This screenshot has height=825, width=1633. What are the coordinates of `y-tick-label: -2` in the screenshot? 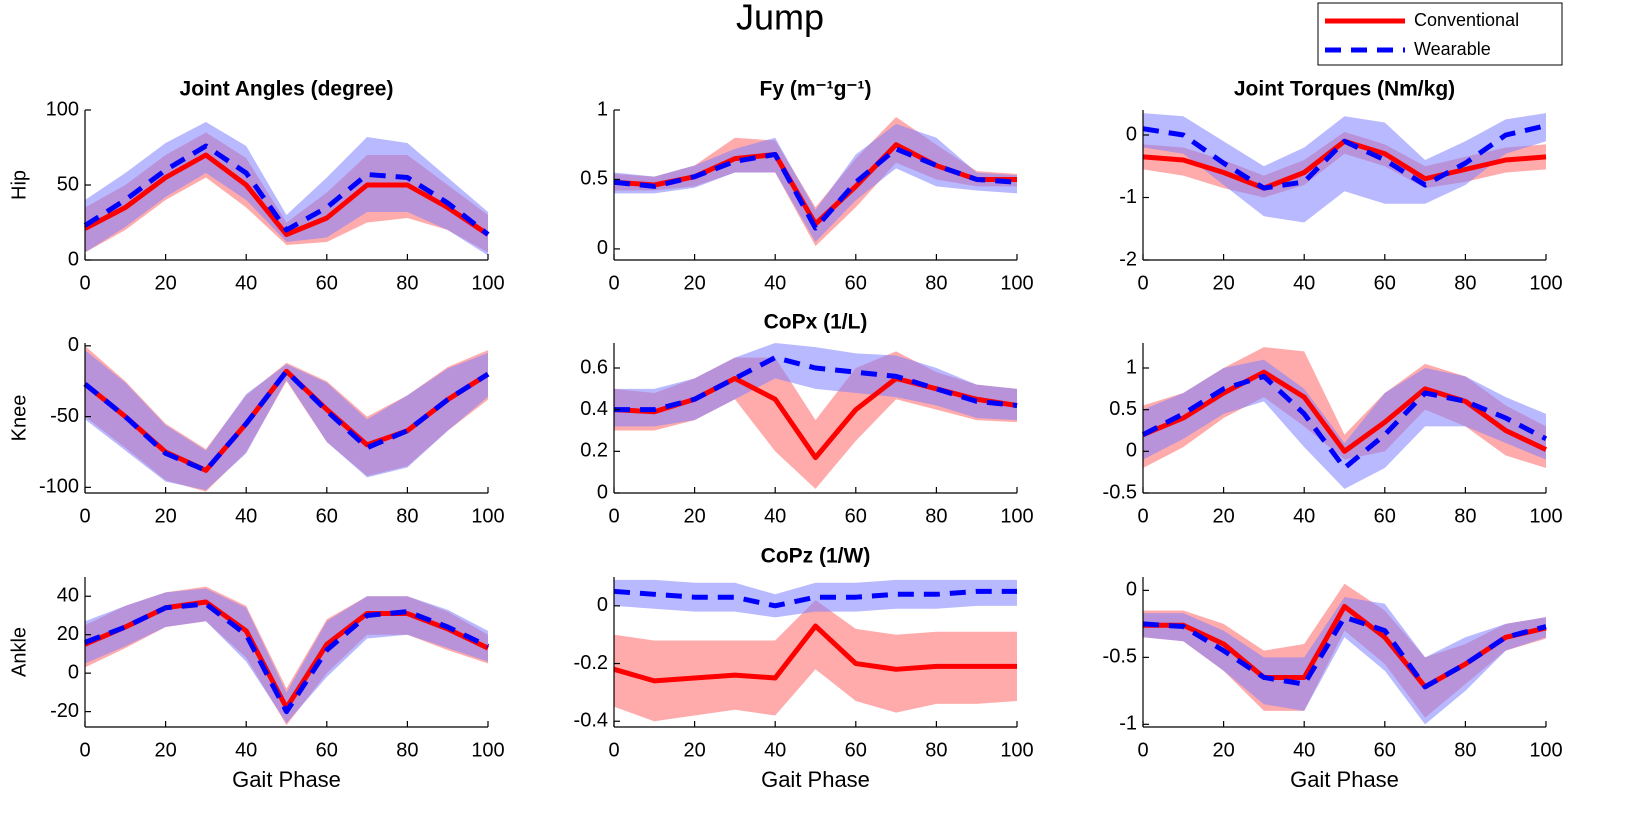 It's located at (1128, 259).